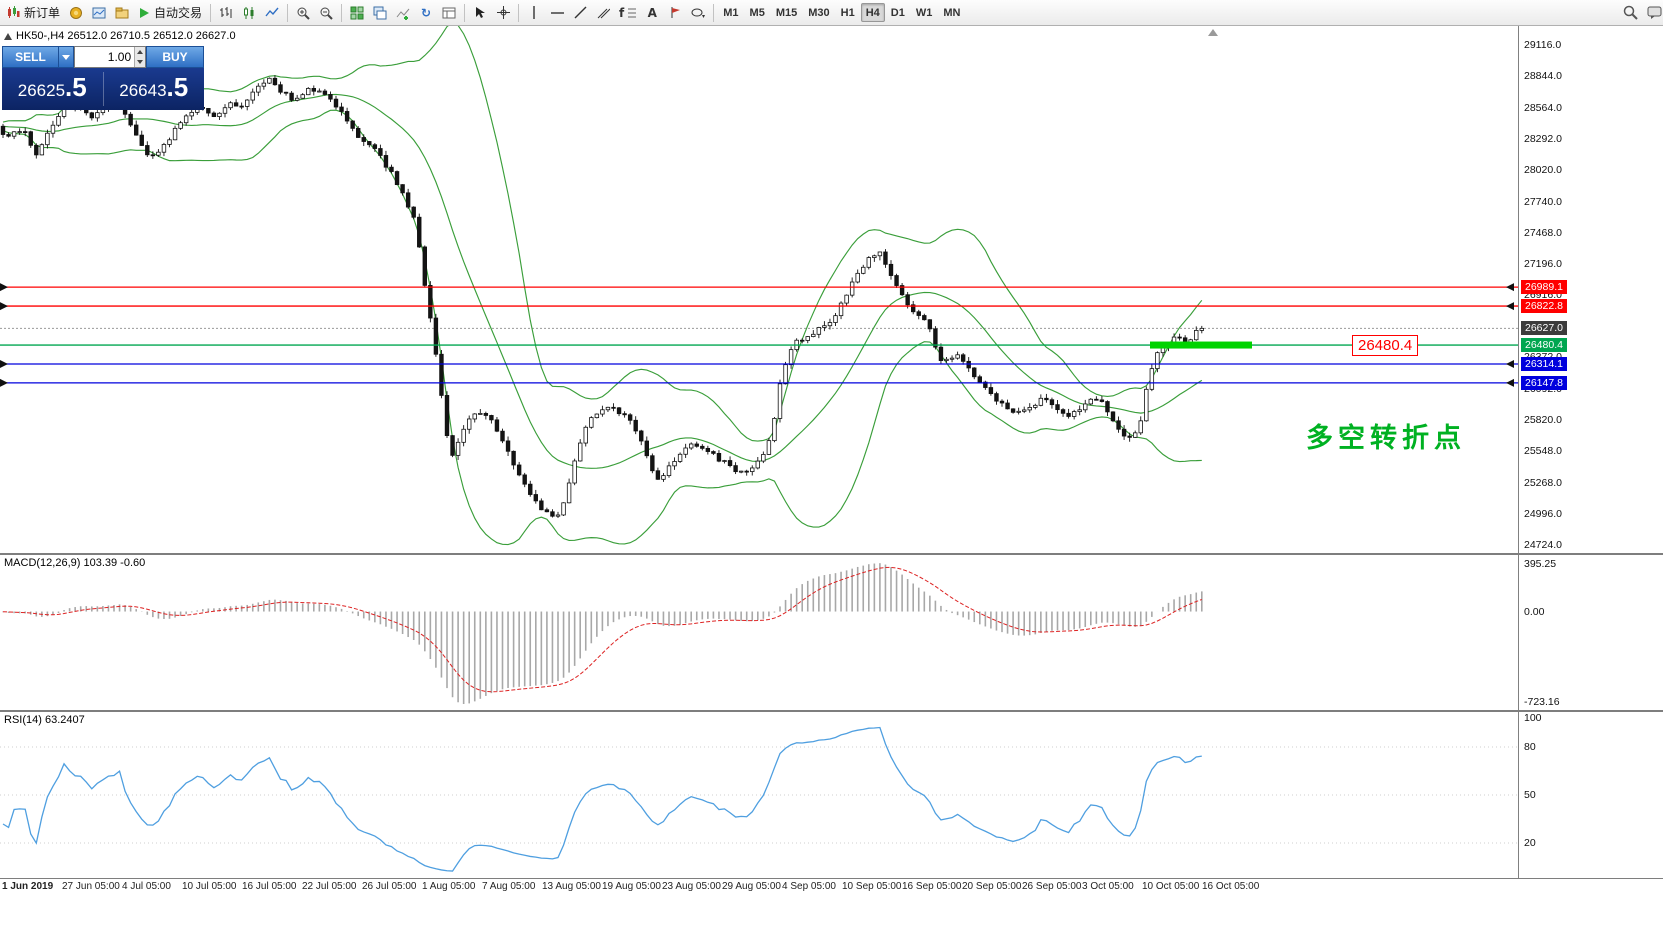 This screenshot has width=1663, height=949. I want to click on buy-price: 26643.5, so click(154, 89).